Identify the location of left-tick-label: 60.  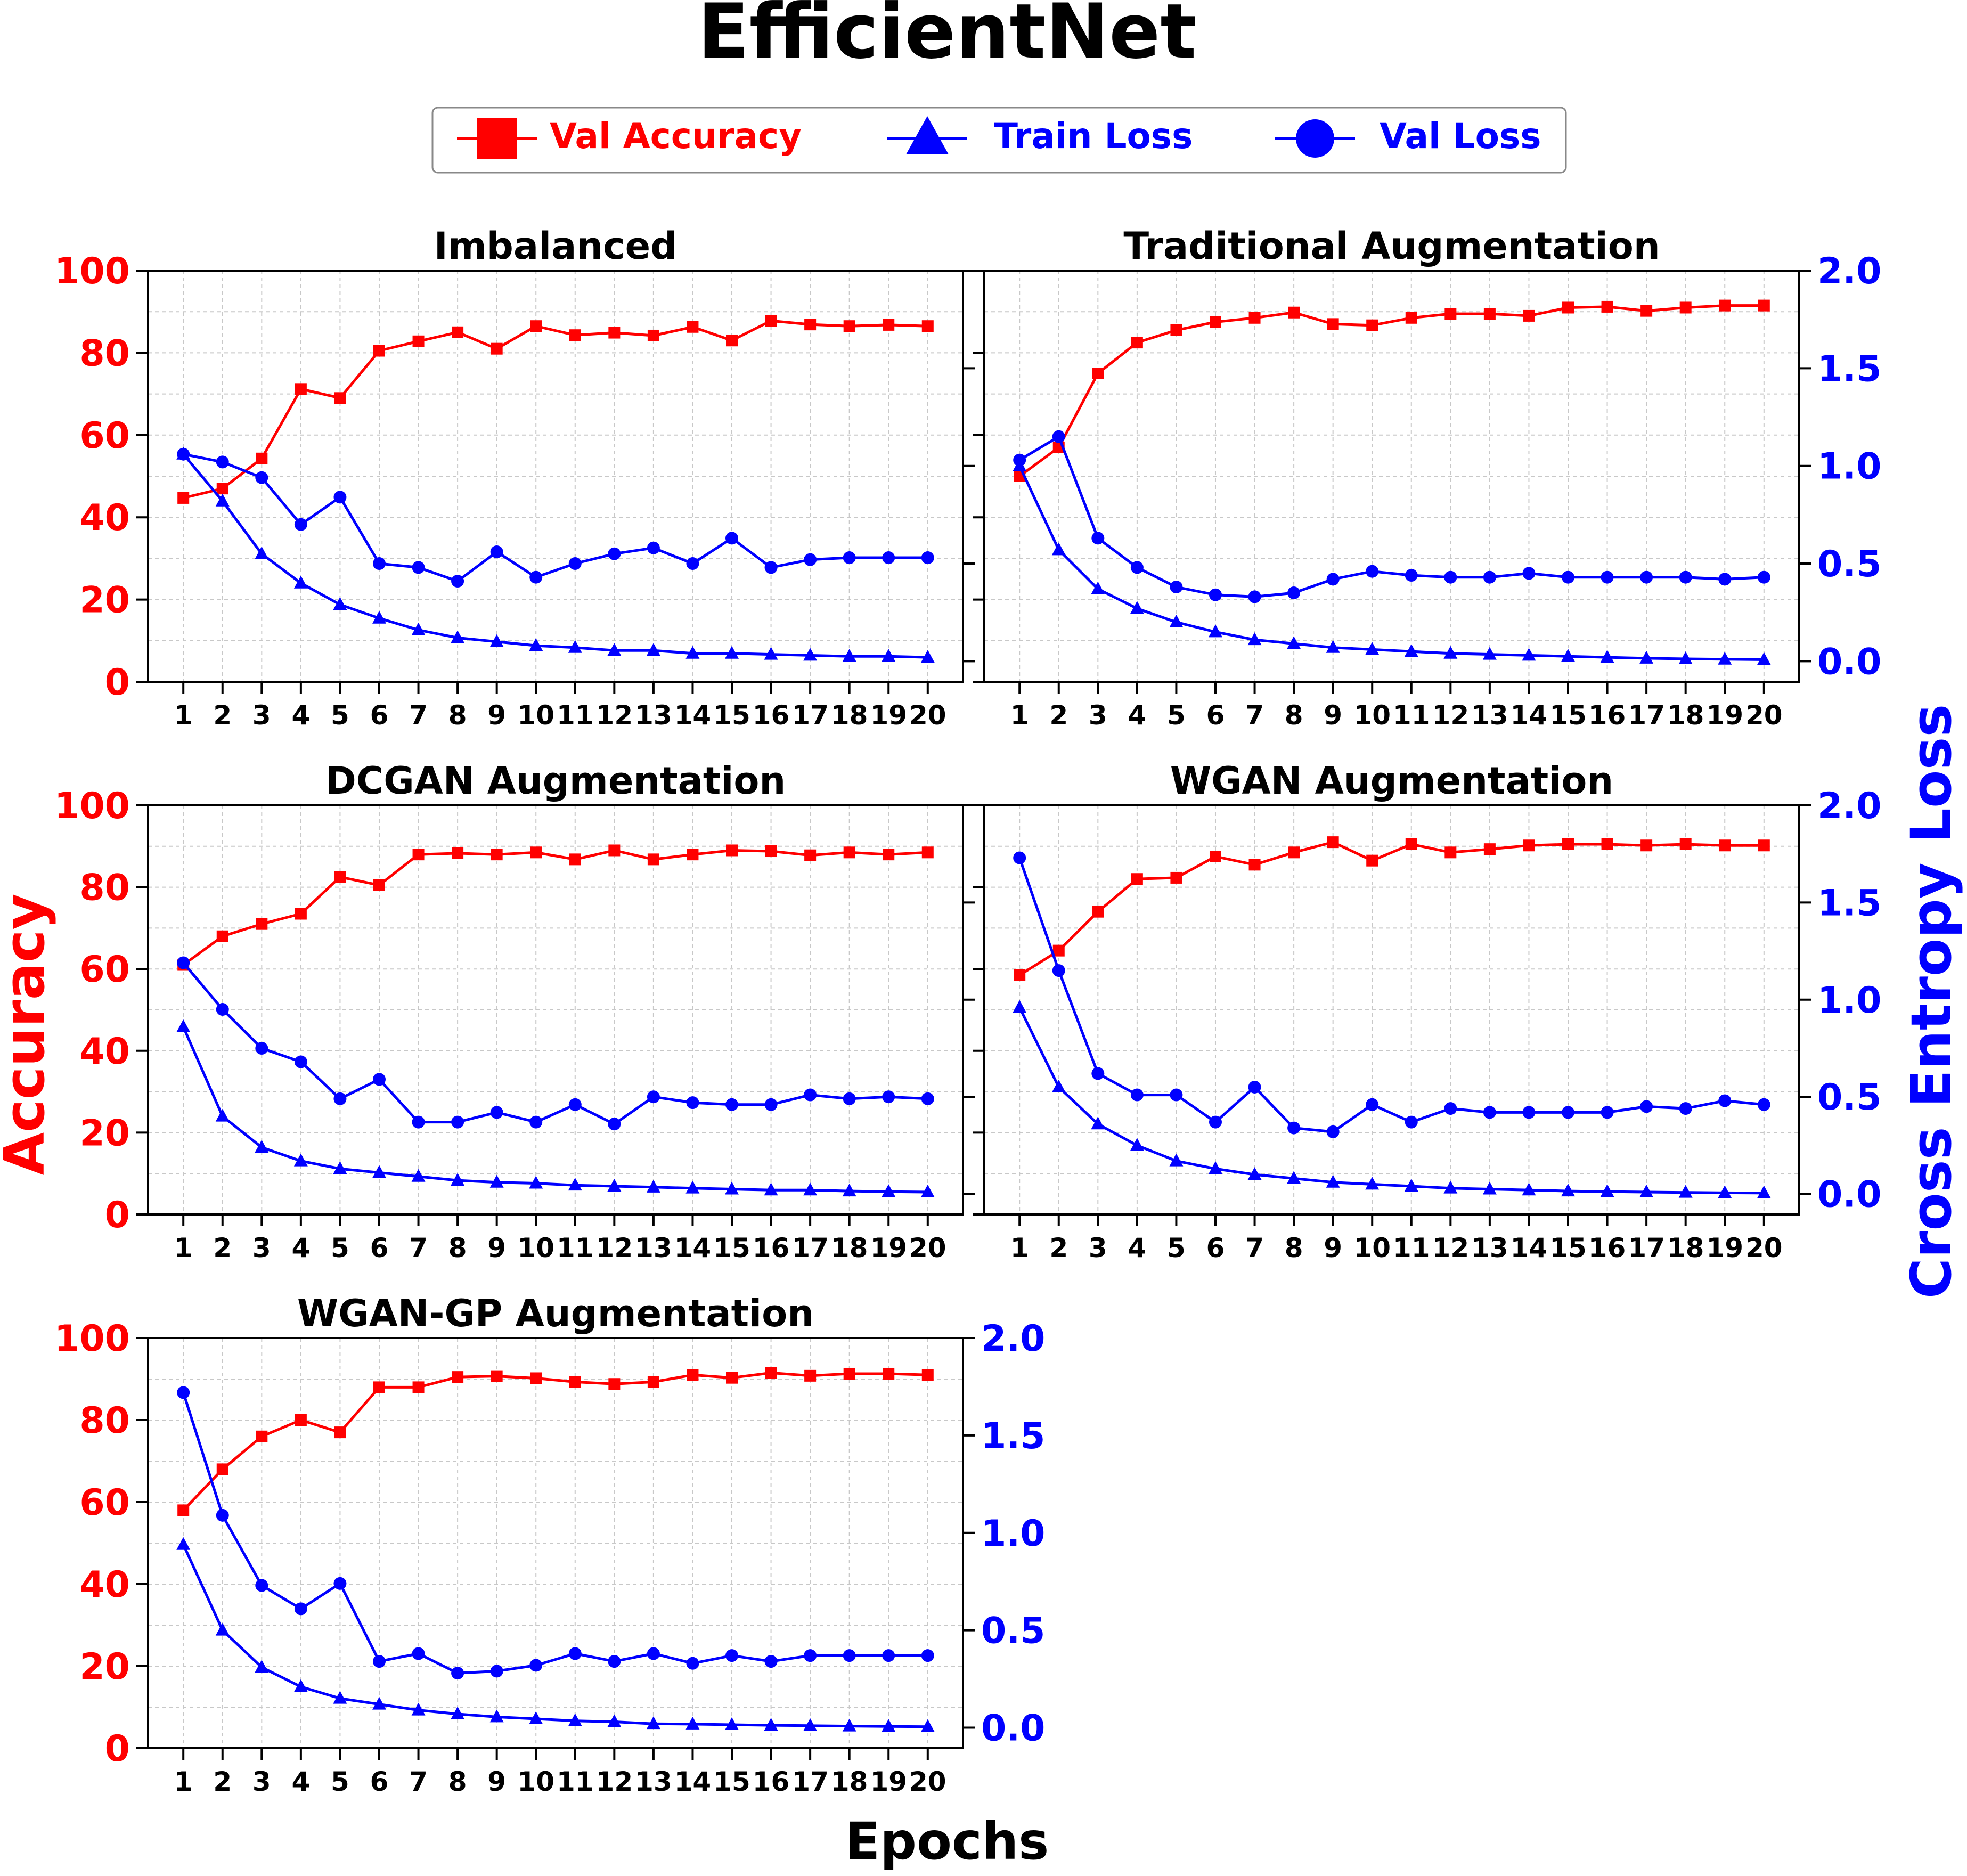
(104, 436).